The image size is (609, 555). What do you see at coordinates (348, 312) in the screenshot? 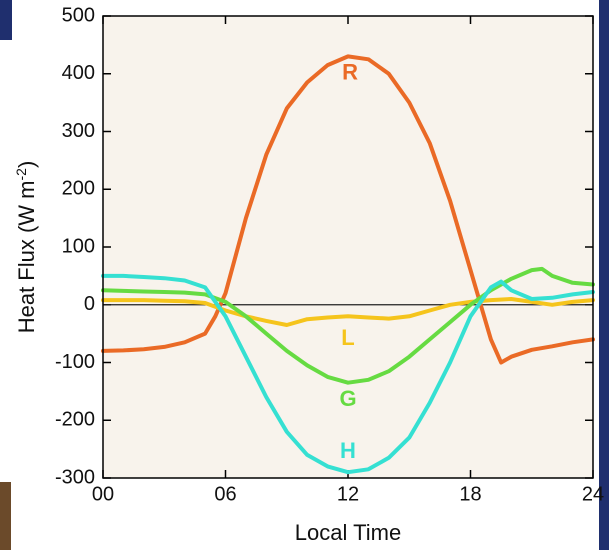
I see `series-line` at bounding box center [348, 312].